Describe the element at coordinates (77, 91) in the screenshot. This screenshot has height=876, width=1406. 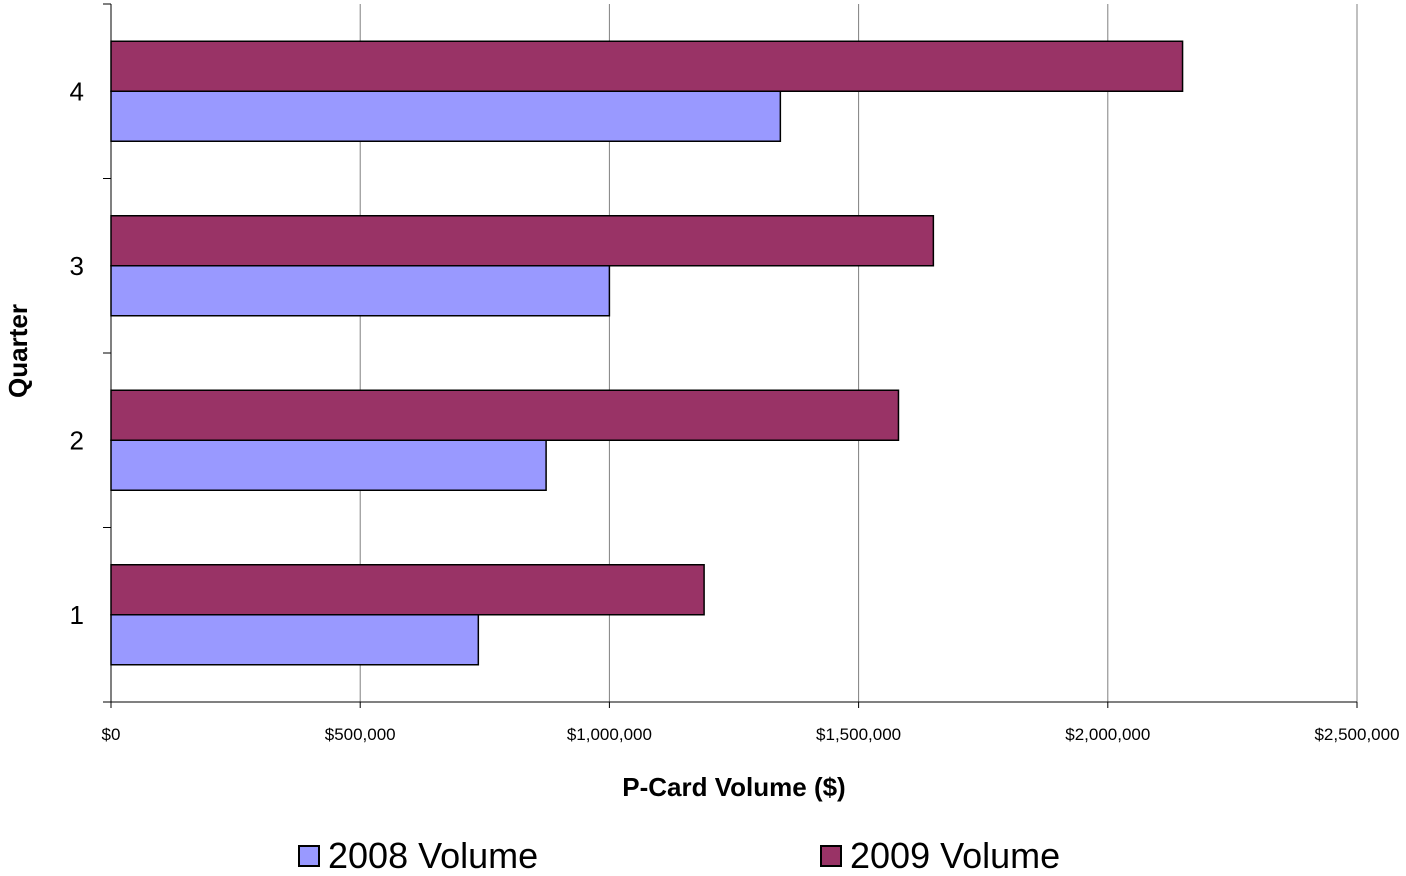
I see `y-tick-label: 4` at that location.